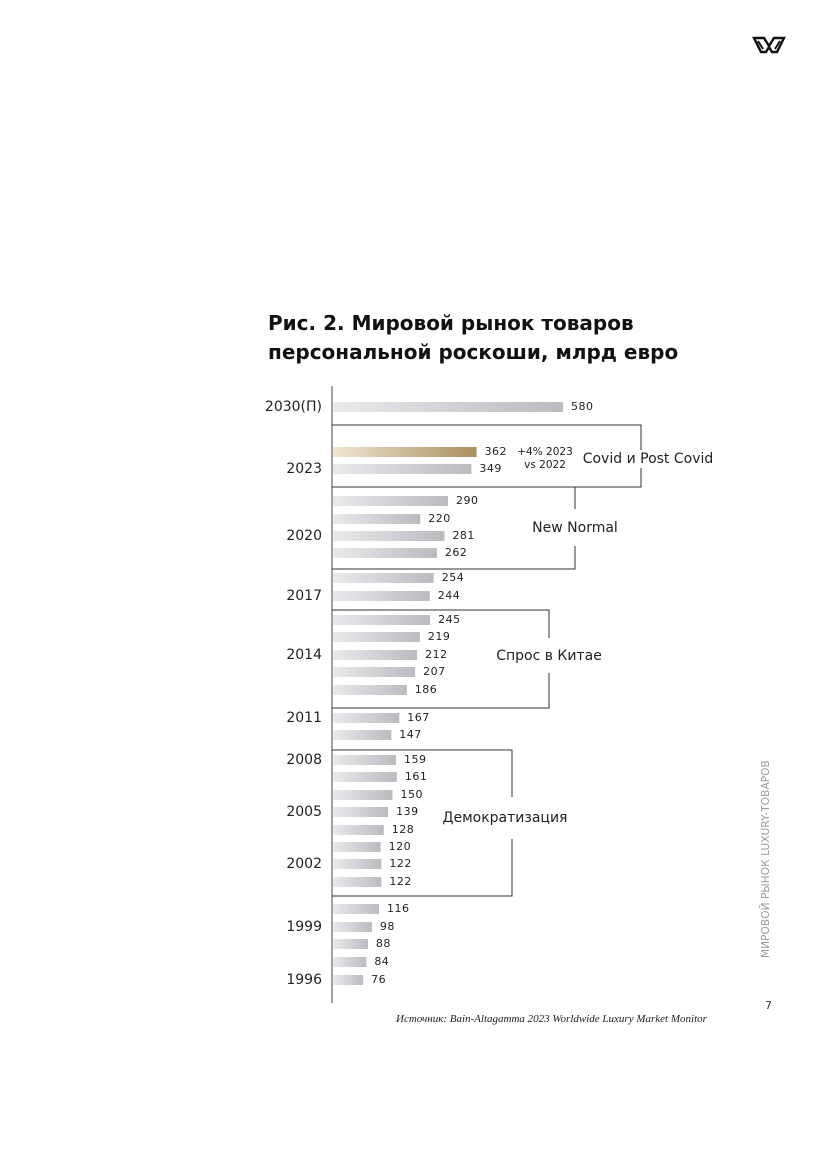 Image resolution: width=827 pixels, height=1170 pixels. What do you see at coordinates (436, 654) in the screenshot?
I see `bar-value-label: 212` at bounding box center [436, 654].